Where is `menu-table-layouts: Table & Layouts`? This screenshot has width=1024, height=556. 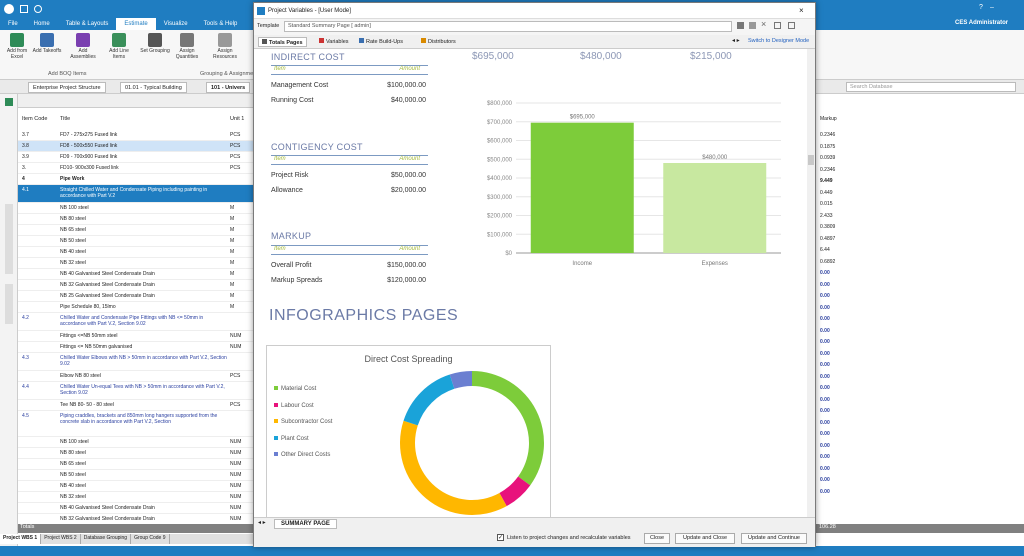 menu-table-layouts: Table & Layouts is located at coordinates (87, 24).